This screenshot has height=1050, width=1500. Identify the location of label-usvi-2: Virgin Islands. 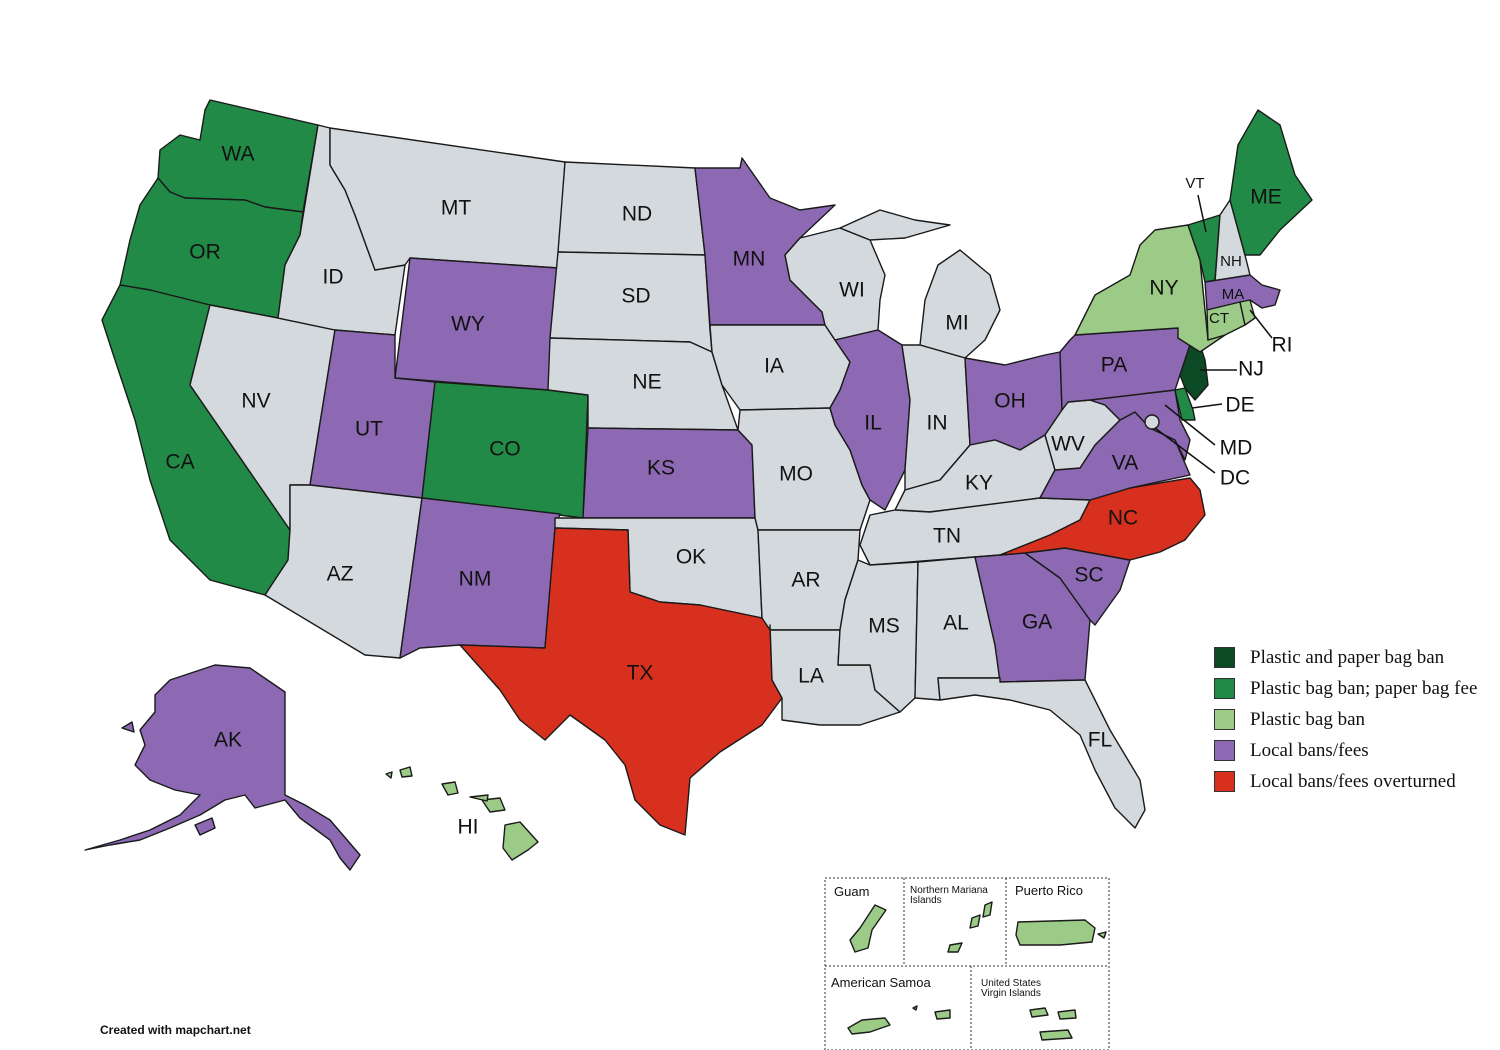
(1011, 993).